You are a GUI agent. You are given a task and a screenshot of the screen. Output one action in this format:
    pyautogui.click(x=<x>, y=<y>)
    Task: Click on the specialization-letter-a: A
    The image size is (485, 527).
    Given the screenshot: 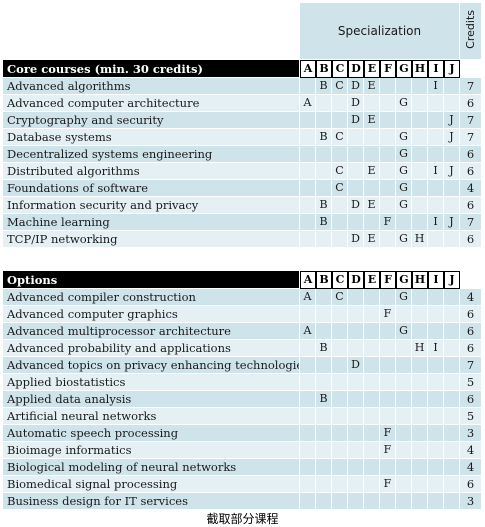 What is the action you would take?
    pyautogui.click(x=308, y=280)
    